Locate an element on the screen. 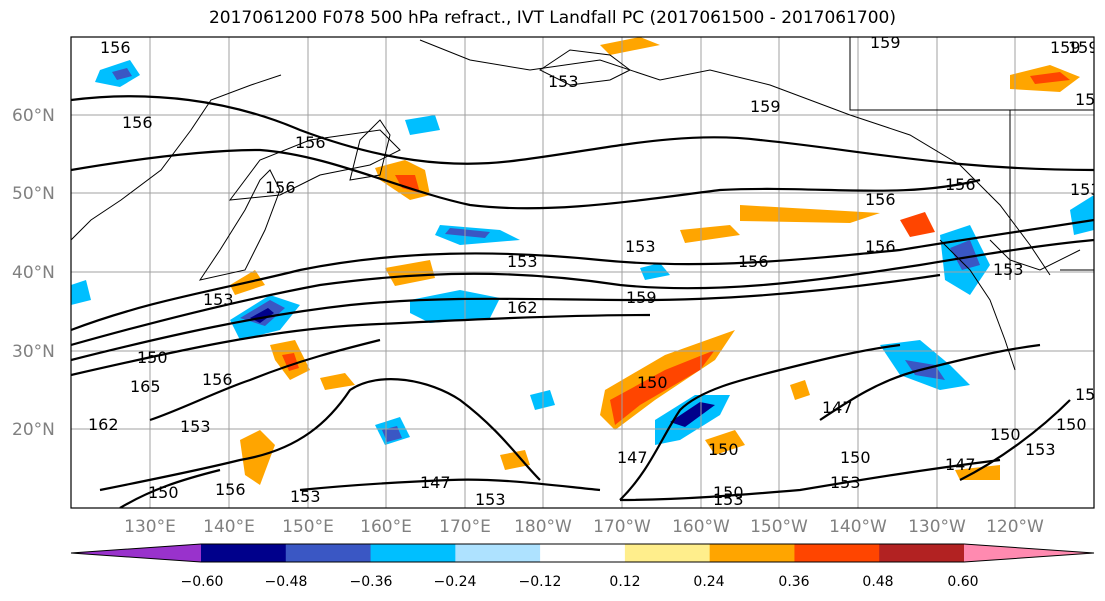  colorbar is located at coordinates (582, 553).